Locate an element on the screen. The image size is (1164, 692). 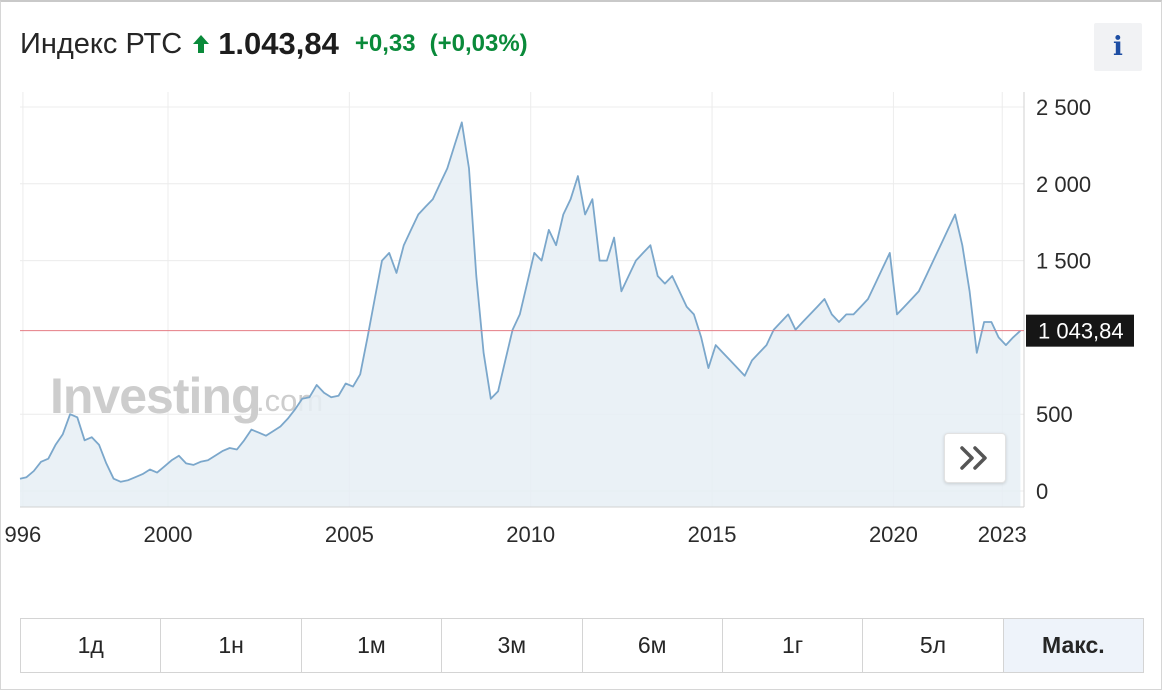
x-tick-label: 2015 is located at coordinates (712, 534).